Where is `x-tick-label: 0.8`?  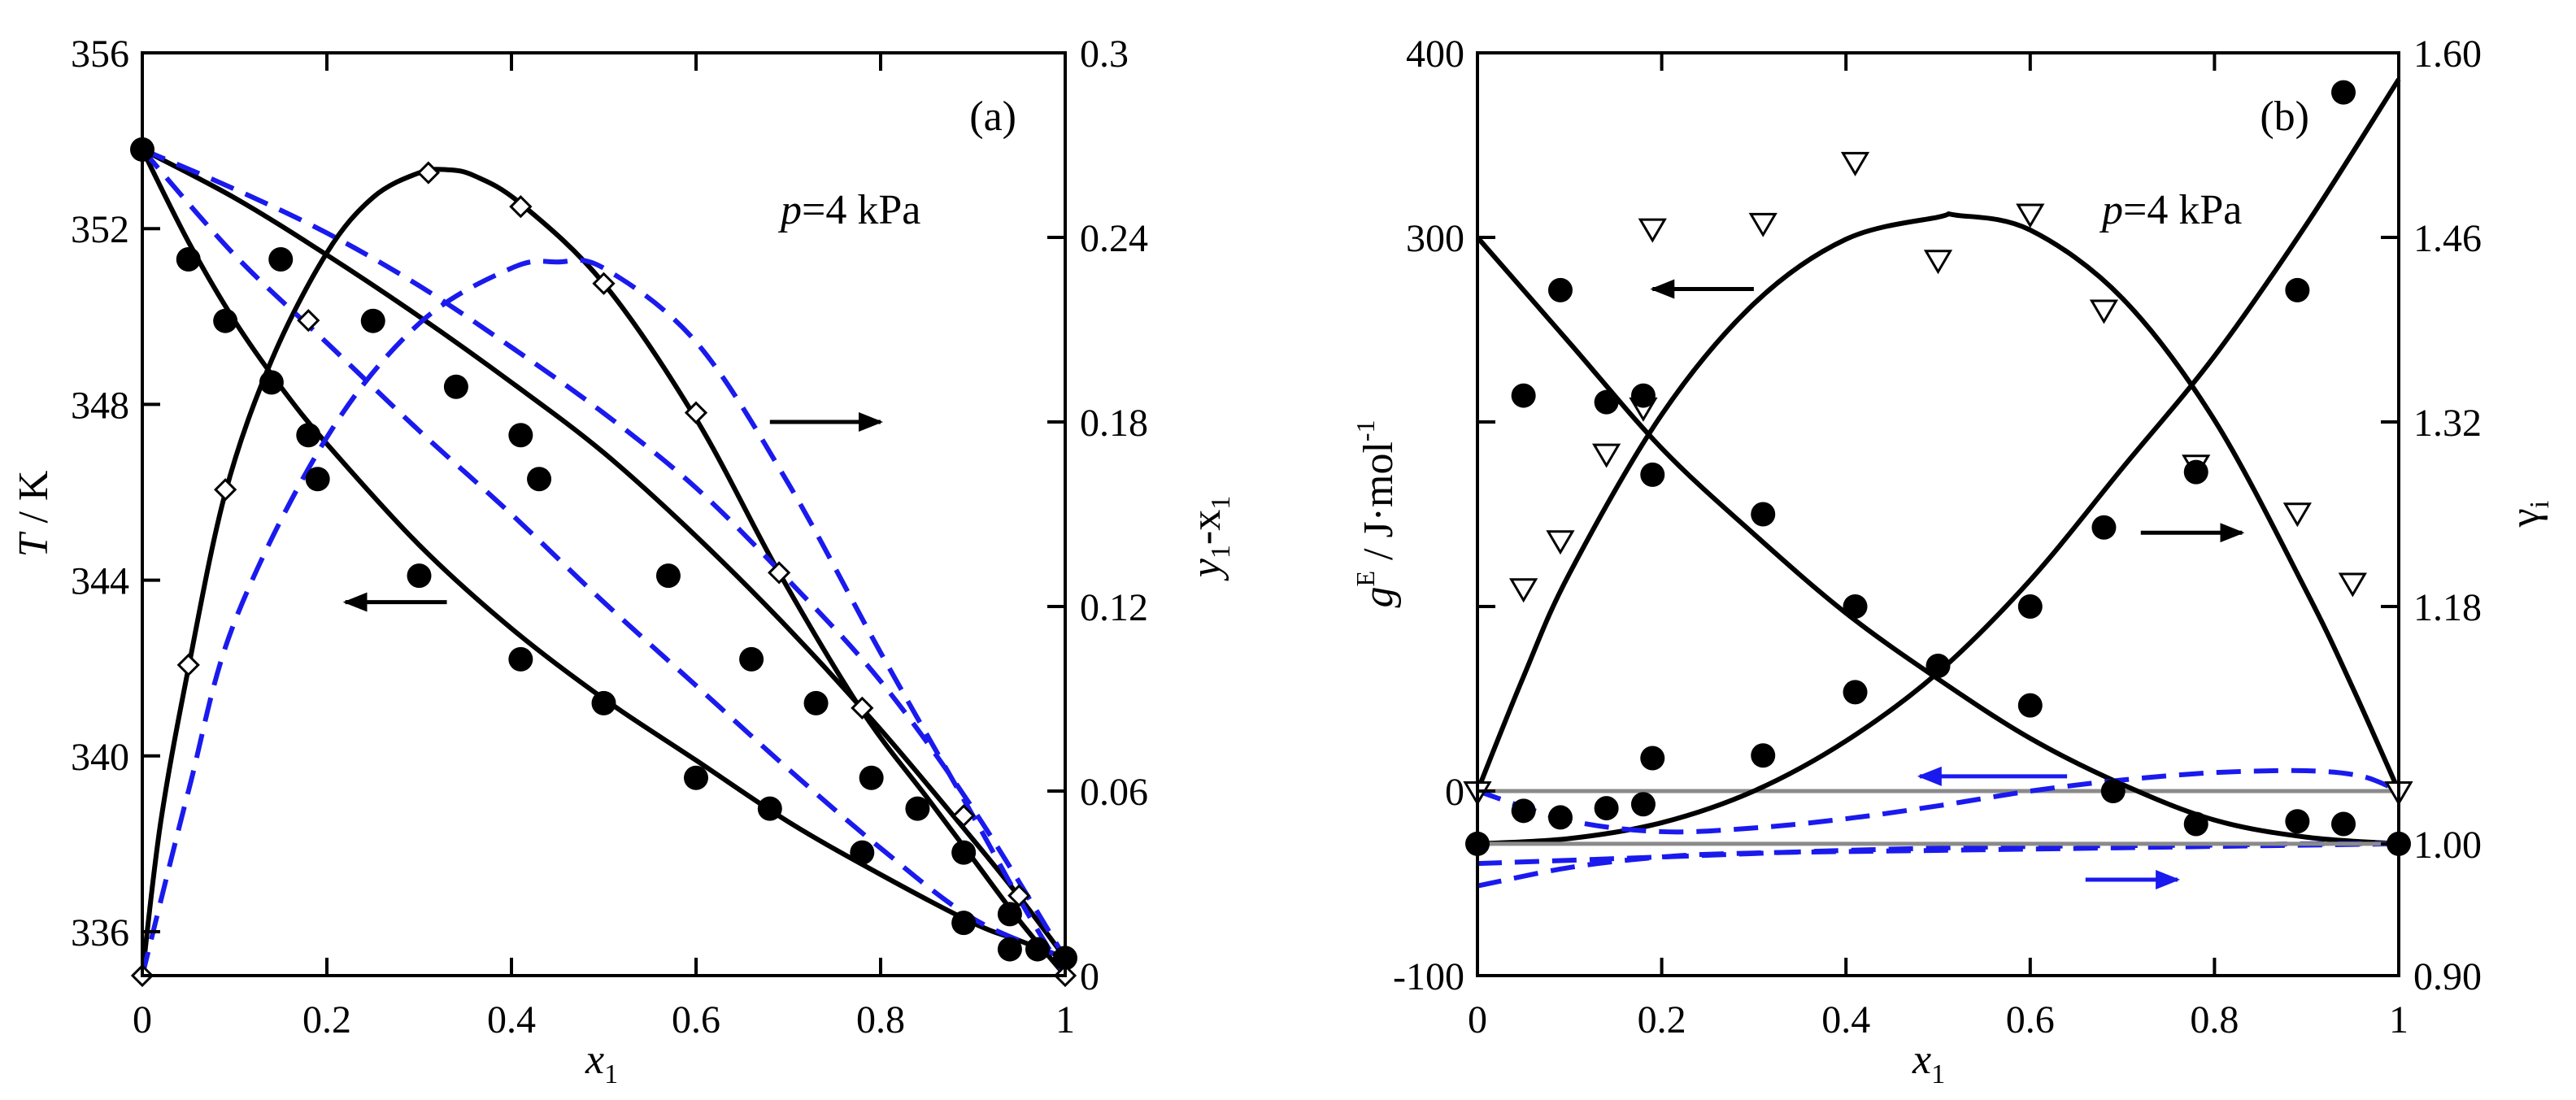
x-tick-label: 0.8 is located at coordinates (881, 1019).